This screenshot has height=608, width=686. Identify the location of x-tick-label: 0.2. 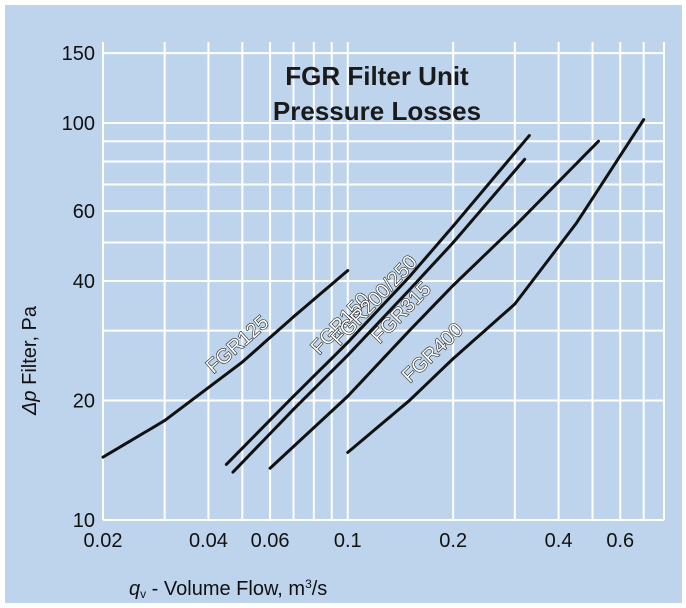
(453, 541).